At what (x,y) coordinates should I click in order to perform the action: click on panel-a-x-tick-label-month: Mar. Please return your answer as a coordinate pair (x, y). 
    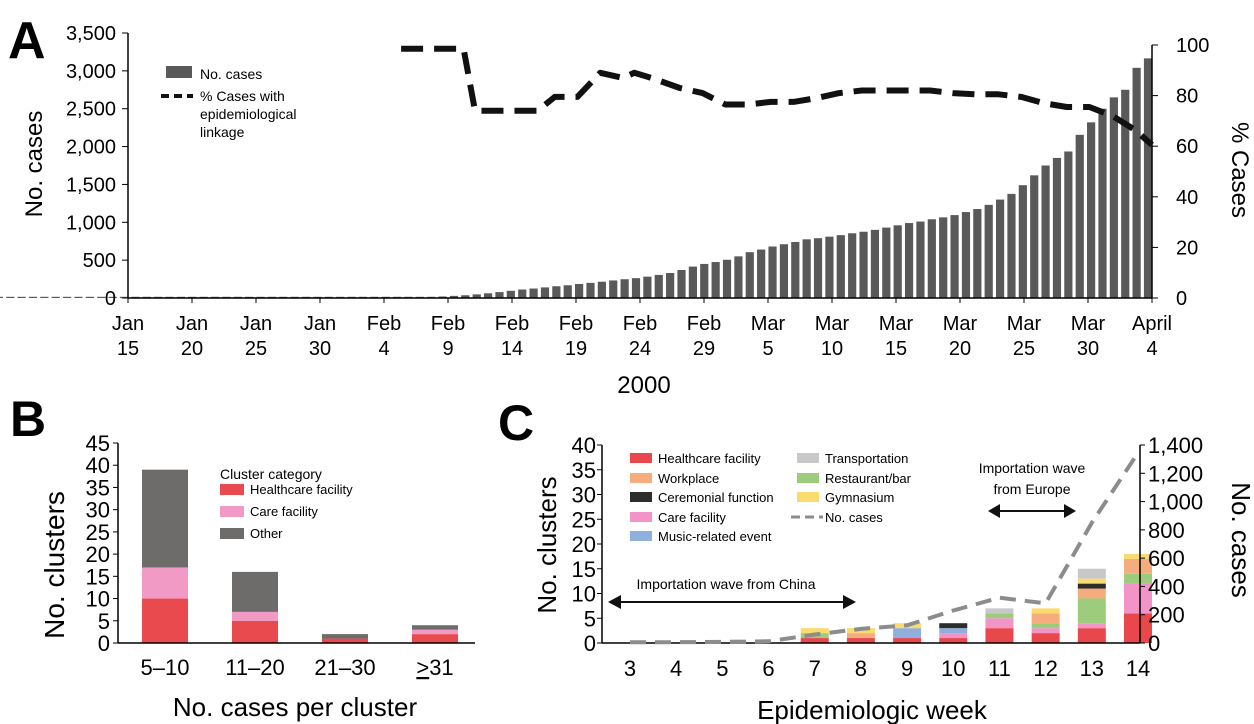
    Looking at the image, I should click on (832, 324).